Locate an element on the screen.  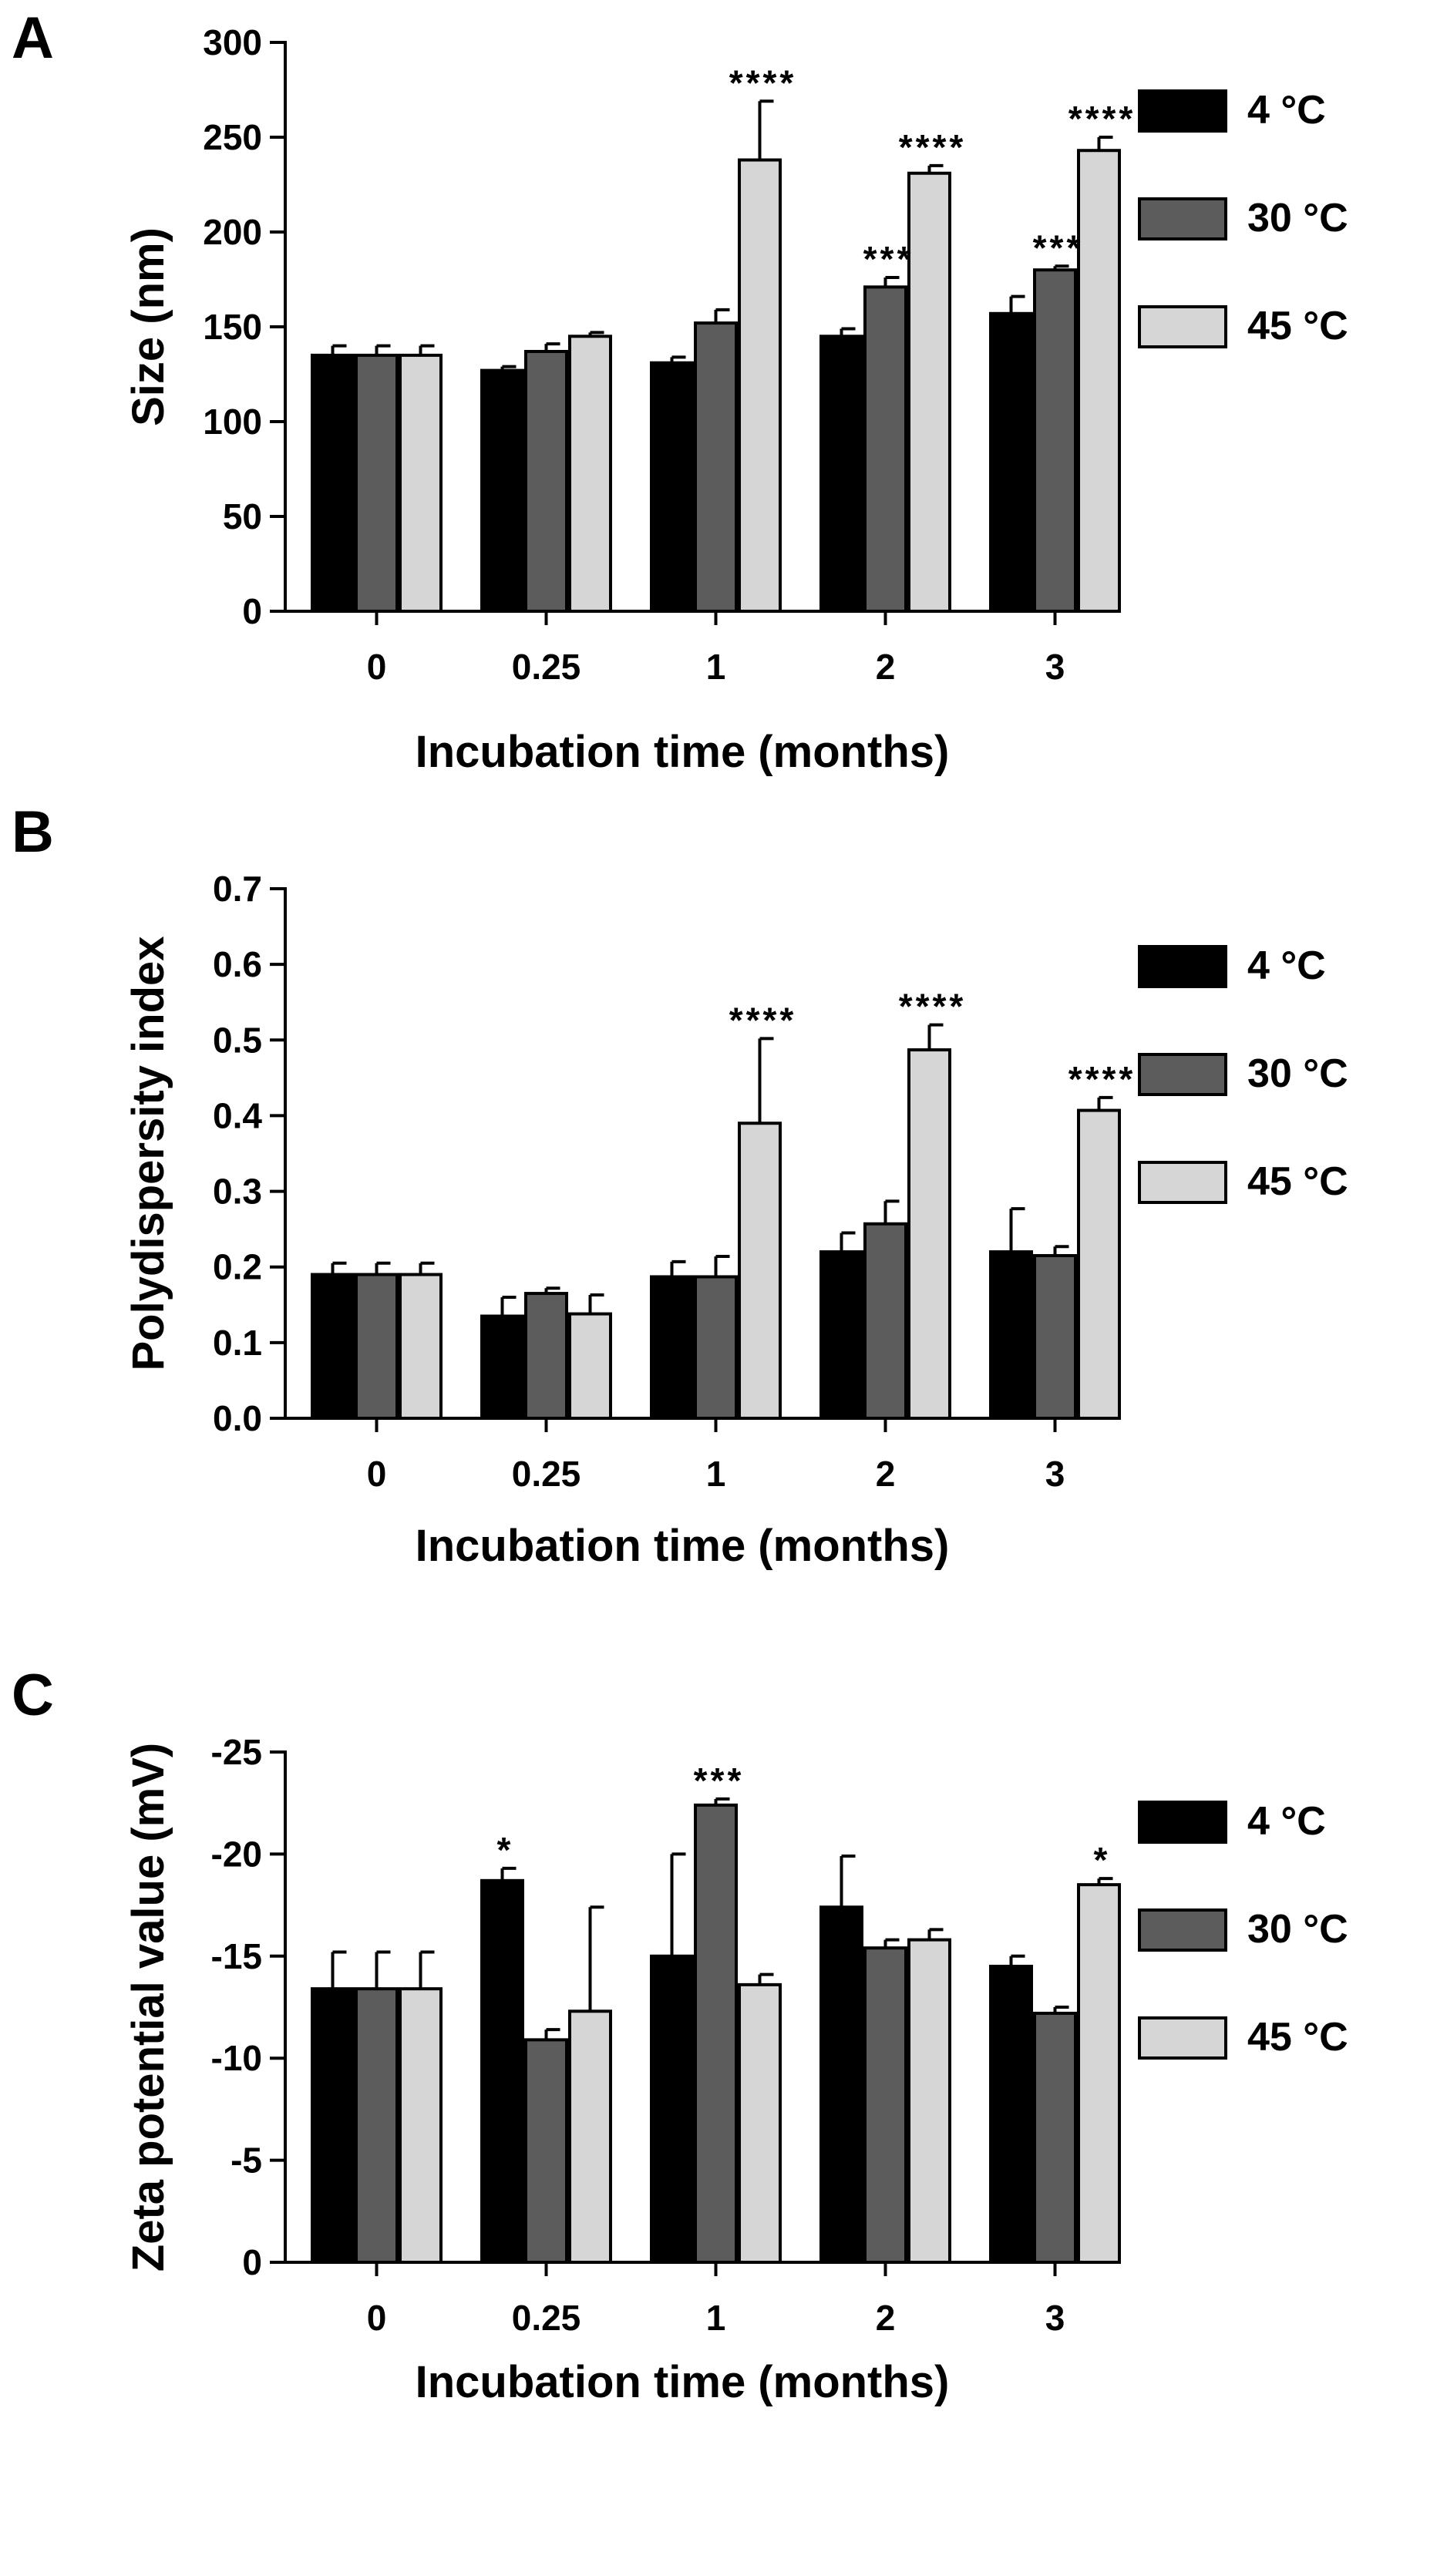
panel-b-y-tick-label: 0.4 is located at coordinates (237, 1115).